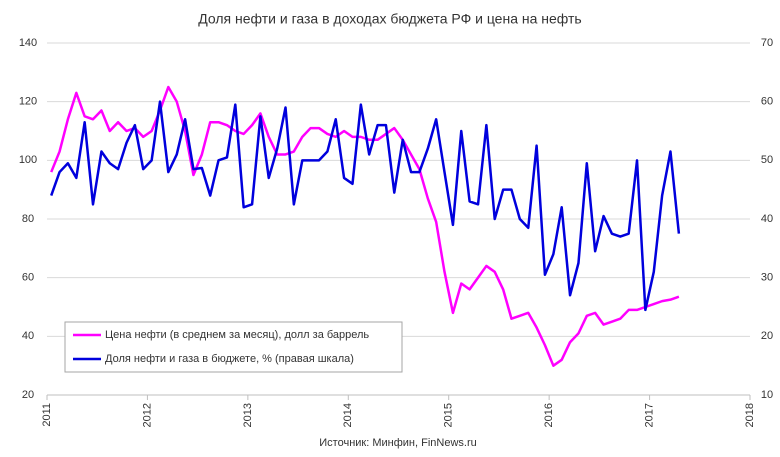 The image size is (780, 457). I want to click on x-tick-label: 2011, so click(47, 415).